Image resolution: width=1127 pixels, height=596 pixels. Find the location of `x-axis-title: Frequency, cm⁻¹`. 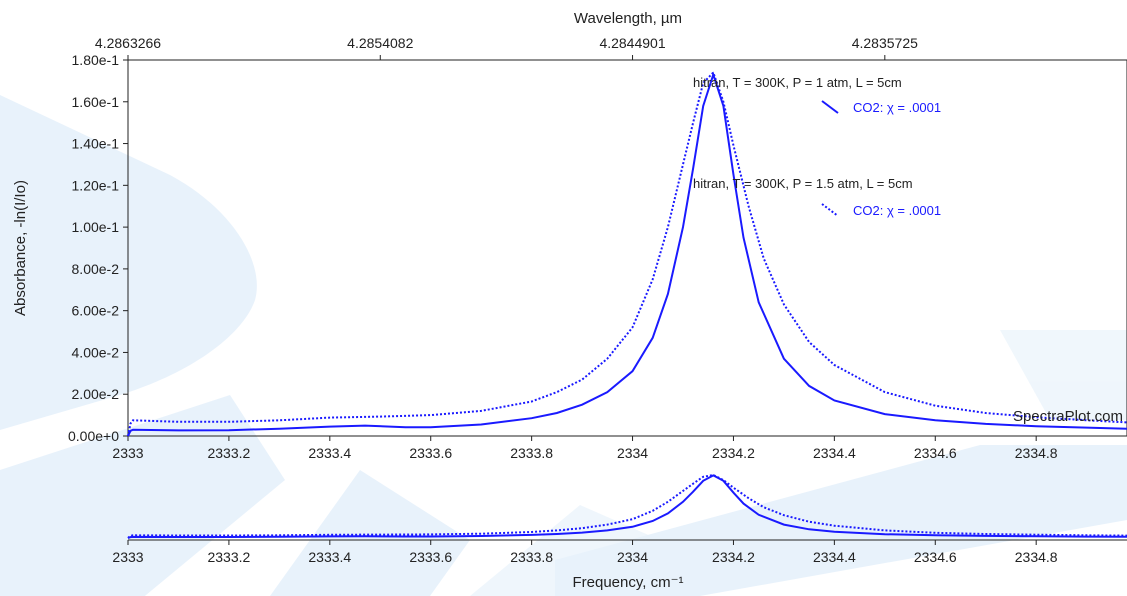

x-axis-title: Frequency, cm⁻¹ is located at coordinates (628, 582).